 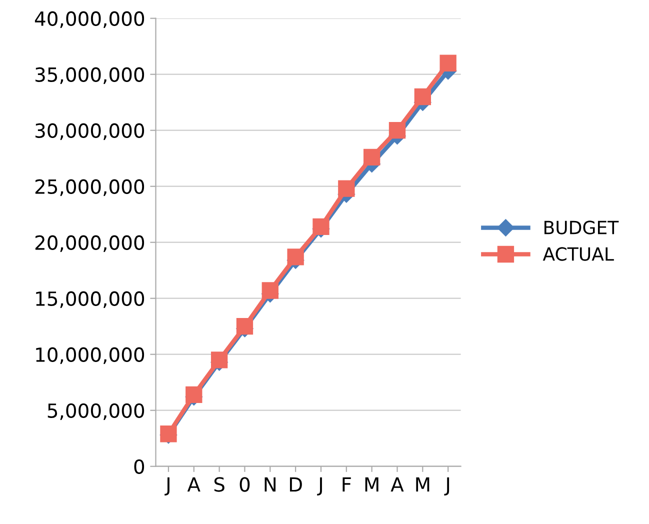 I want to click on y-tick-label: 25,000,000, so click(x=89, y=187).